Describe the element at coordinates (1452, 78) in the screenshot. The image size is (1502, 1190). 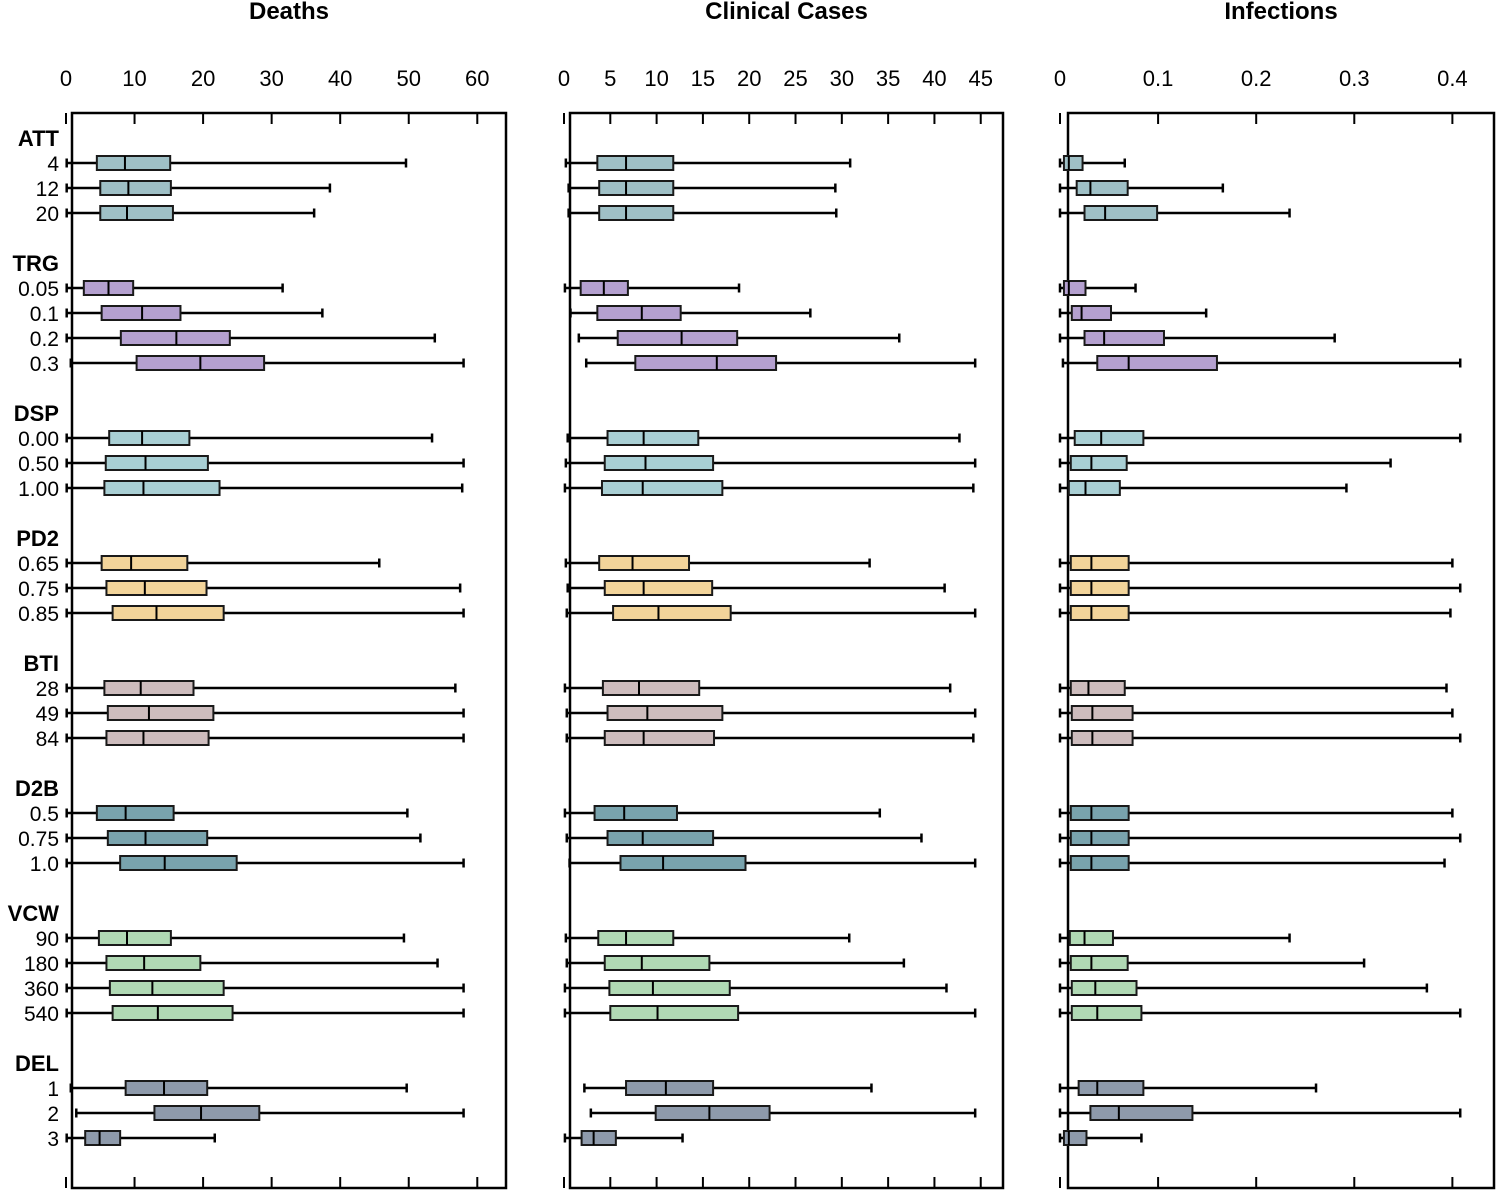
I see `x-tick-label: 0.4` at that location.